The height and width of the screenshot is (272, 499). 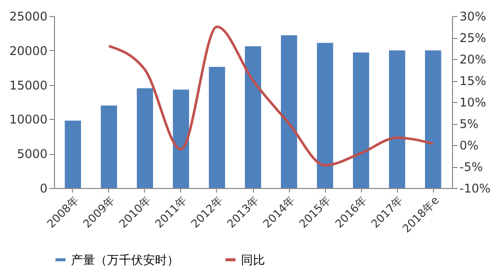 What do you see at coordinates (475, 189) in the screenshot?
I see `y2-tick-label: -10%` at bounding box center [475, 189].